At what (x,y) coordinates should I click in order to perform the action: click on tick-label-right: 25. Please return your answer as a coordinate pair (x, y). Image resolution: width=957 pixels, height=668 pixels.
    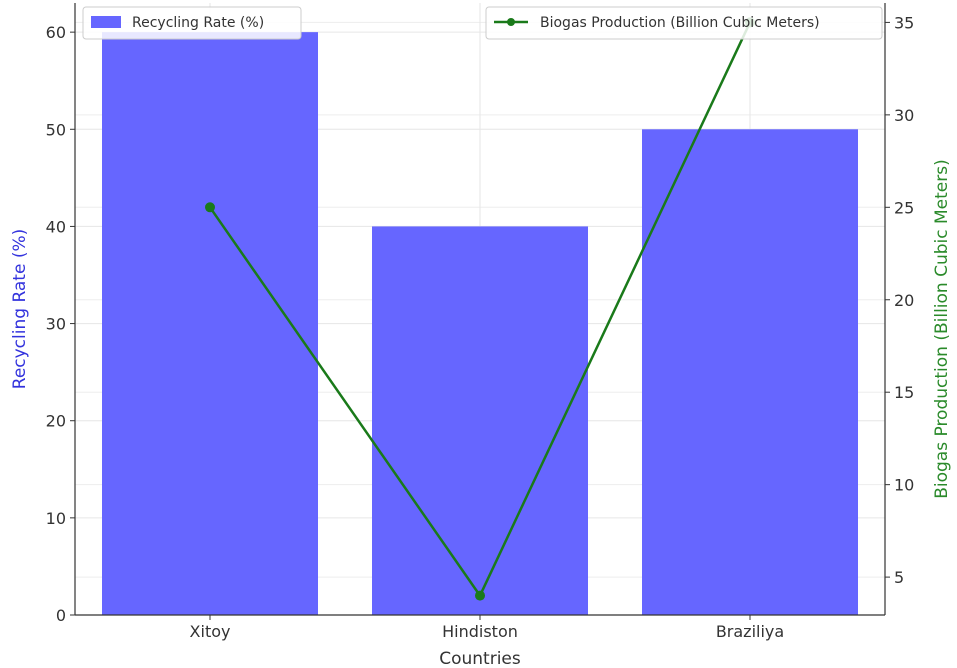
    Looking at the image, I should click on (904, 207).